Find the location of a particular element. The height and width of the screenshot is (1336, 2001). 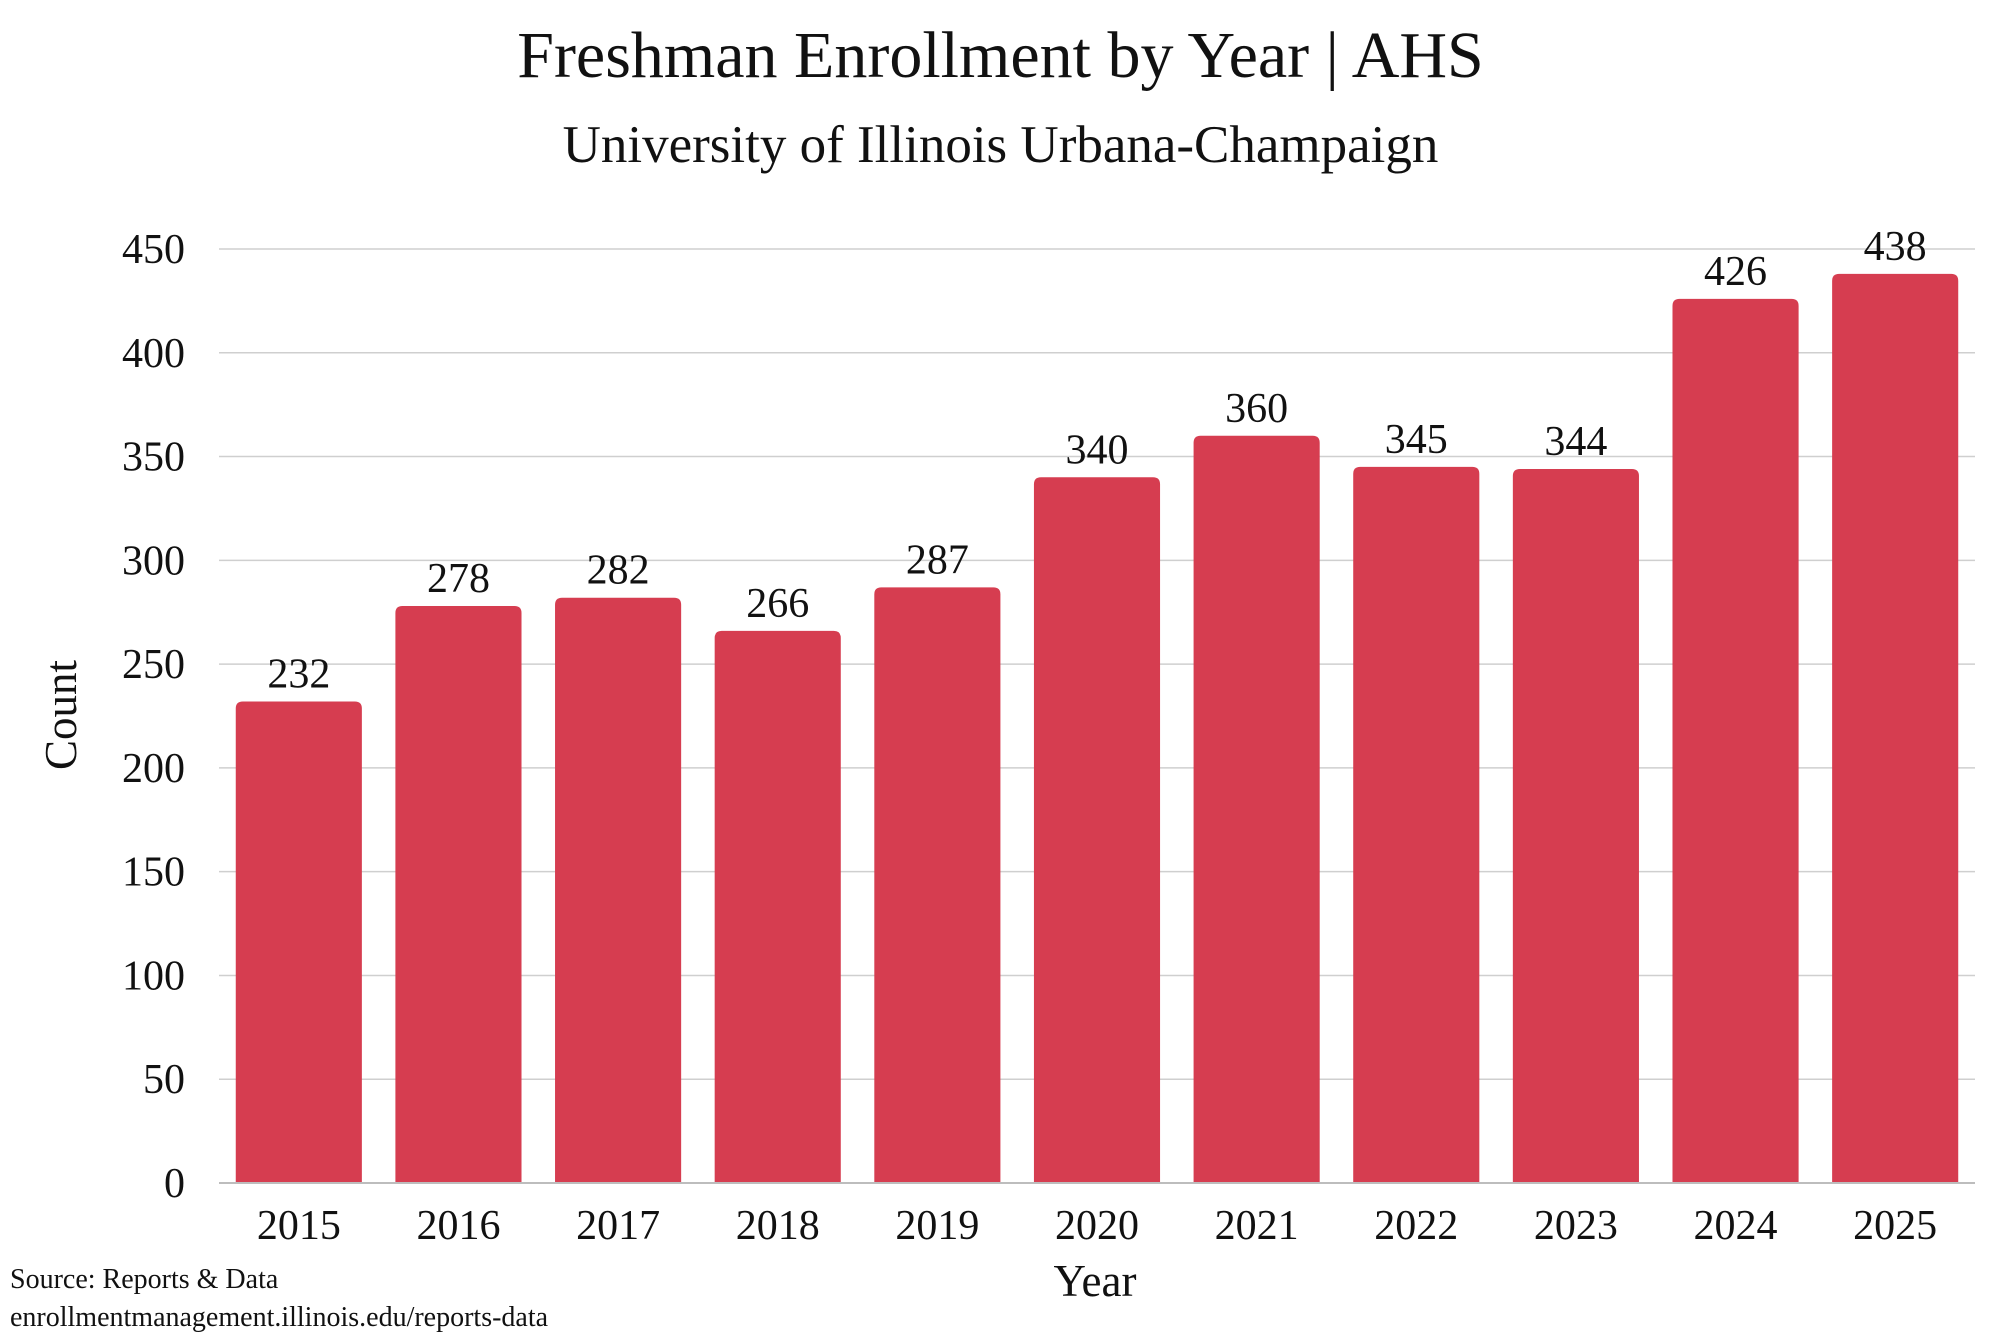

x-tick-label: 2016 is located at coordinates (458, 1226).